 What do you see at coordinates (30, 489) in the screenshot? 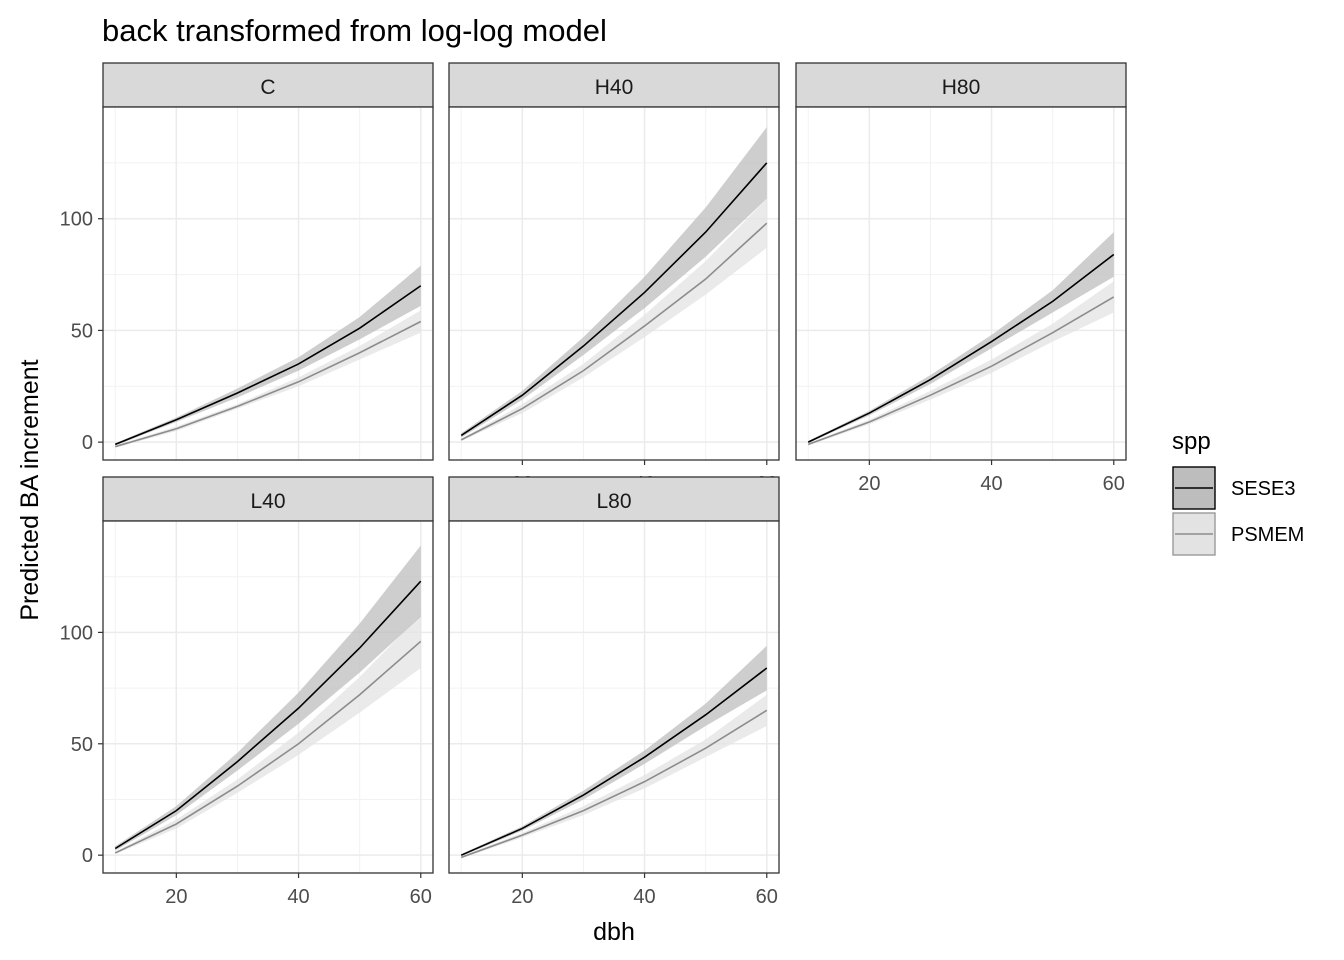
I see `y-axis-title: Predicted BA increment` at bounding box center [30, 489].